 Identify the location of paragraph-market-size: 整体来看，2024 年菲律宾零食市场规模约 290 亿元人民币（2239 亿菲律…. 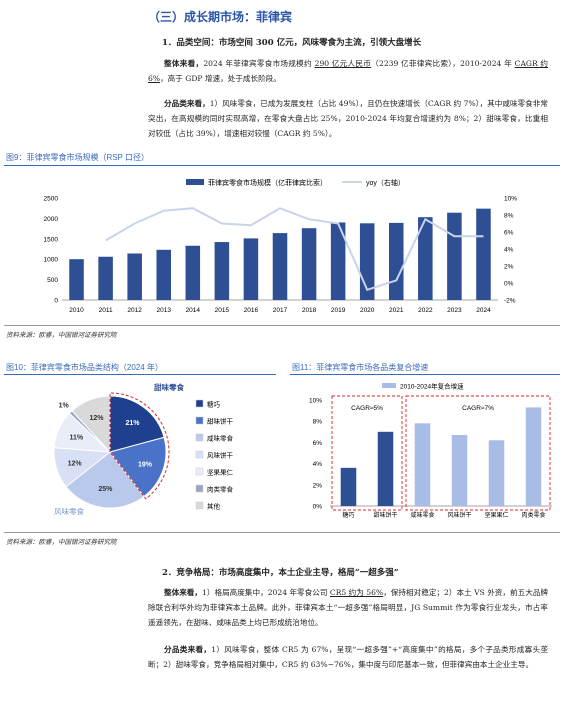
(348, 71).